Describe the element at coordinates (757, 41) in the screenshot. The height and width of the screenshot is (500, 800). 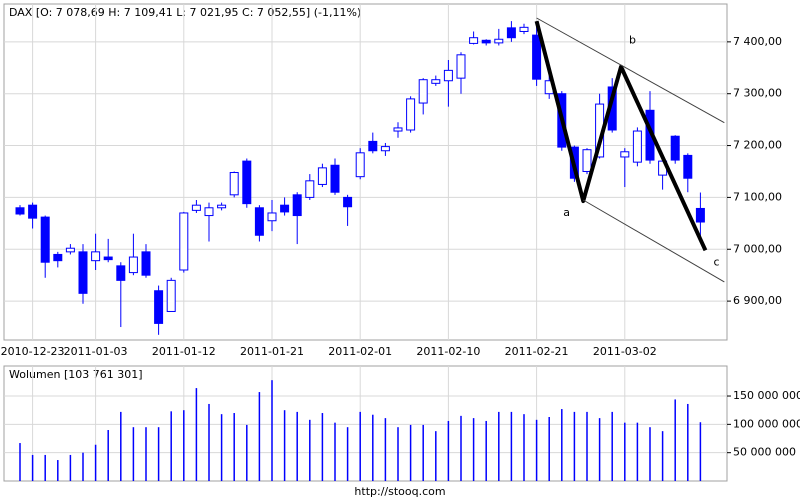
I see `y-tick-label: 7 400,00` at that location.